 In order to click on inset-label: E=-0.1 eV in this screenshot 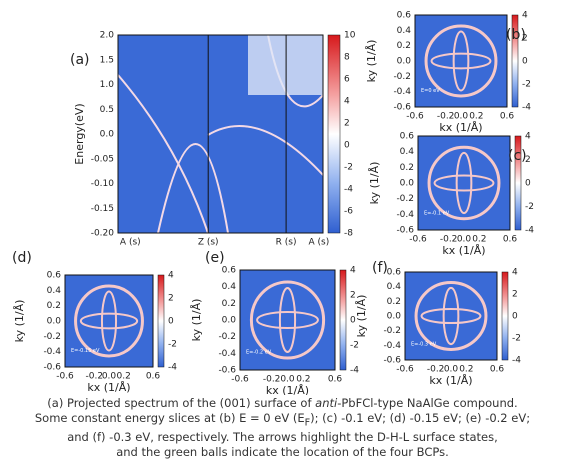, I will do `click(437, 214)`.